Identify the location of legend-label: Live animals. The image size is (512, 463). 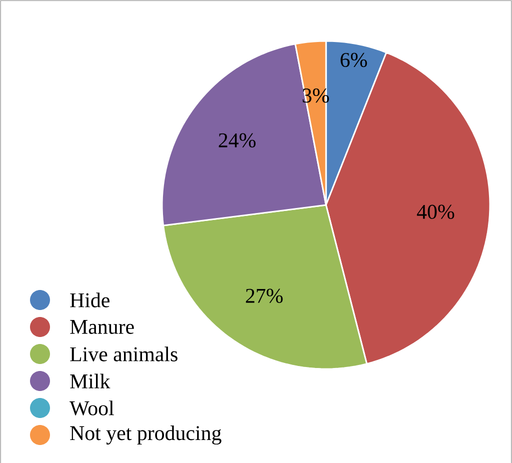
(124, 354).